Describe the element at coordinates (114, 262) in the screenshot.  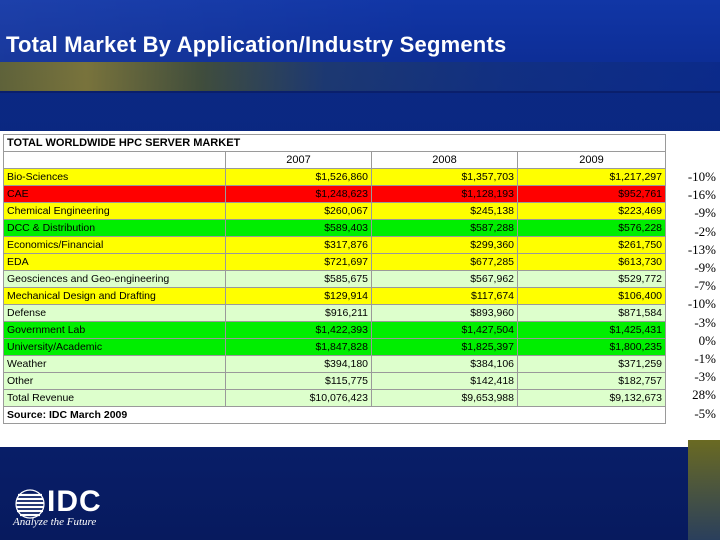
I see `row-label: EDA` at that location.